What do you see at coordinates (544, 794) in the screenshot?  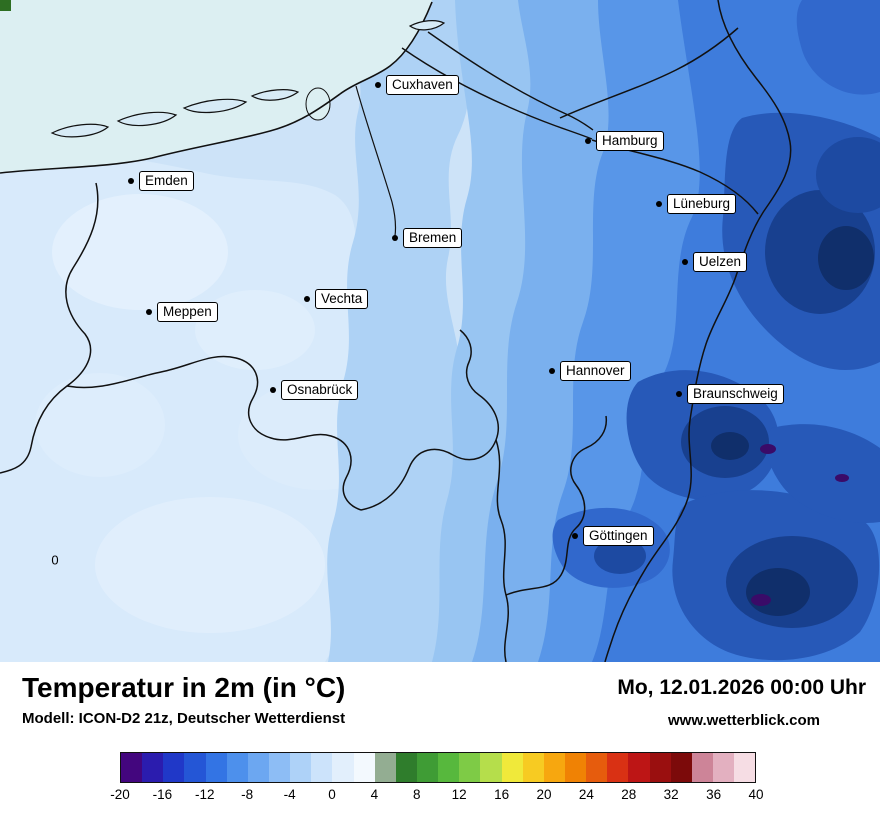 I see `legend-tick-label: 20` at bounding box center [544, 794].